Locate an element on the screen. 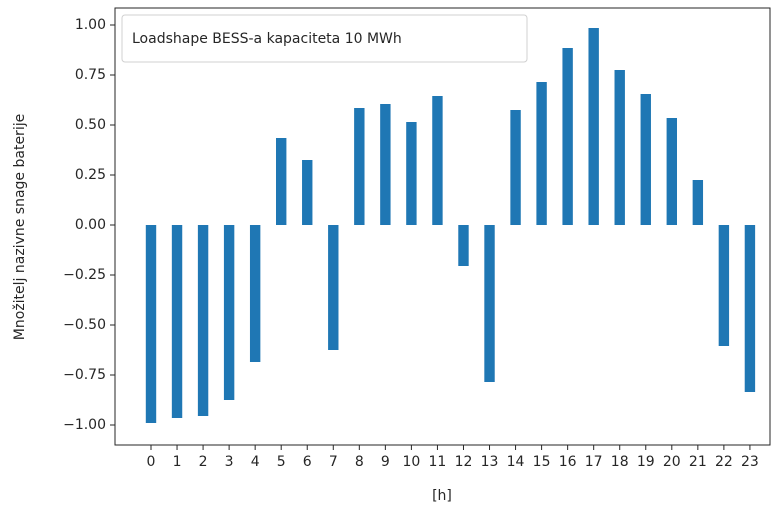  x-axis-label: [h] is located at coordinates (442, 496).